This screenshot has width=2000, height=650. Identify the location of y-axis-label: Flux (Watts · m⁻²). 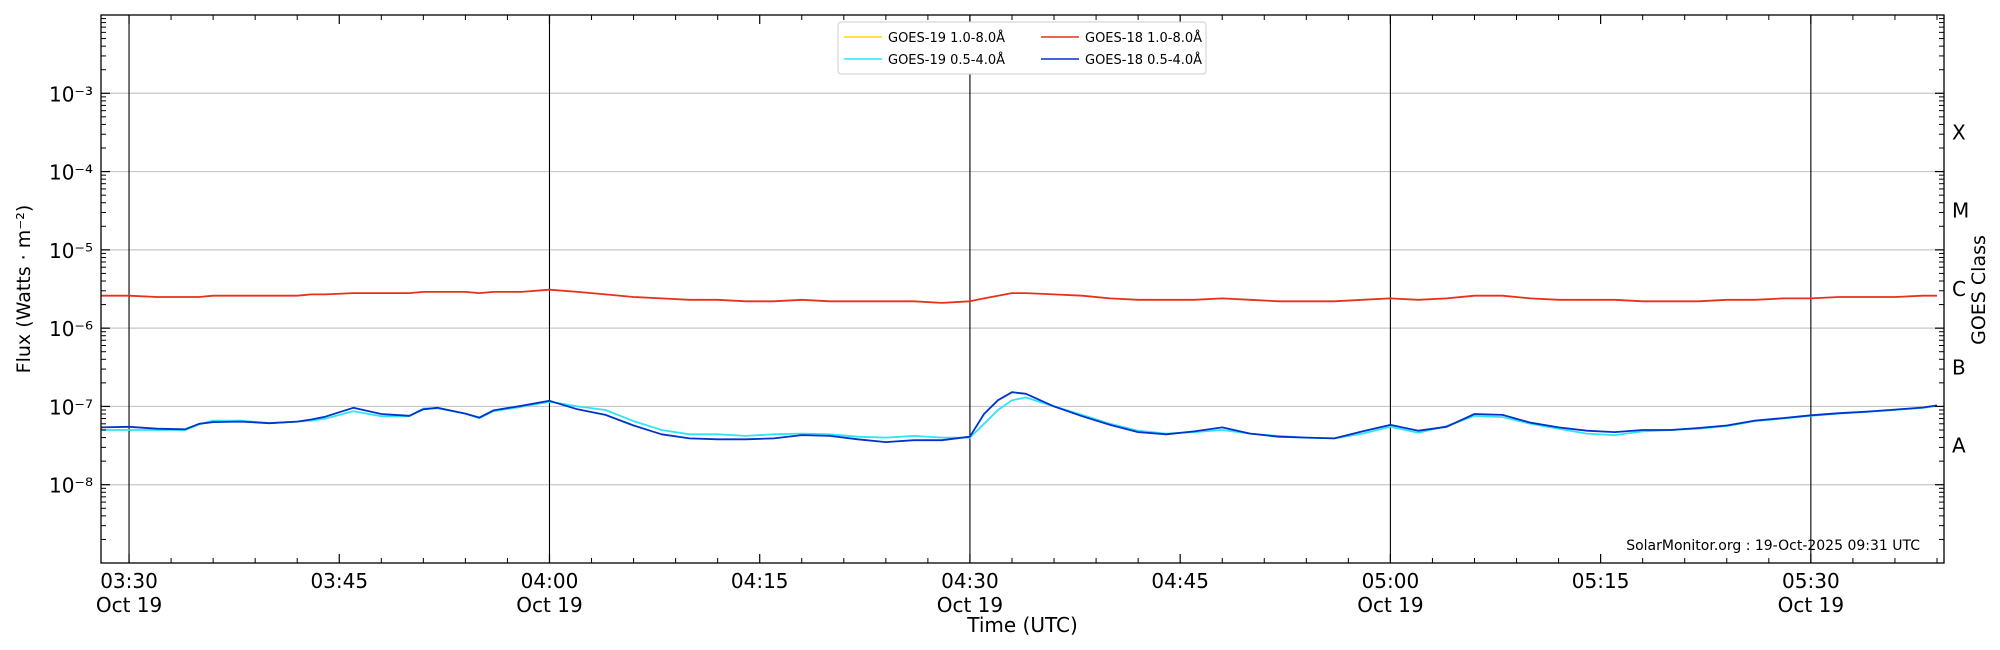
(24, 289).